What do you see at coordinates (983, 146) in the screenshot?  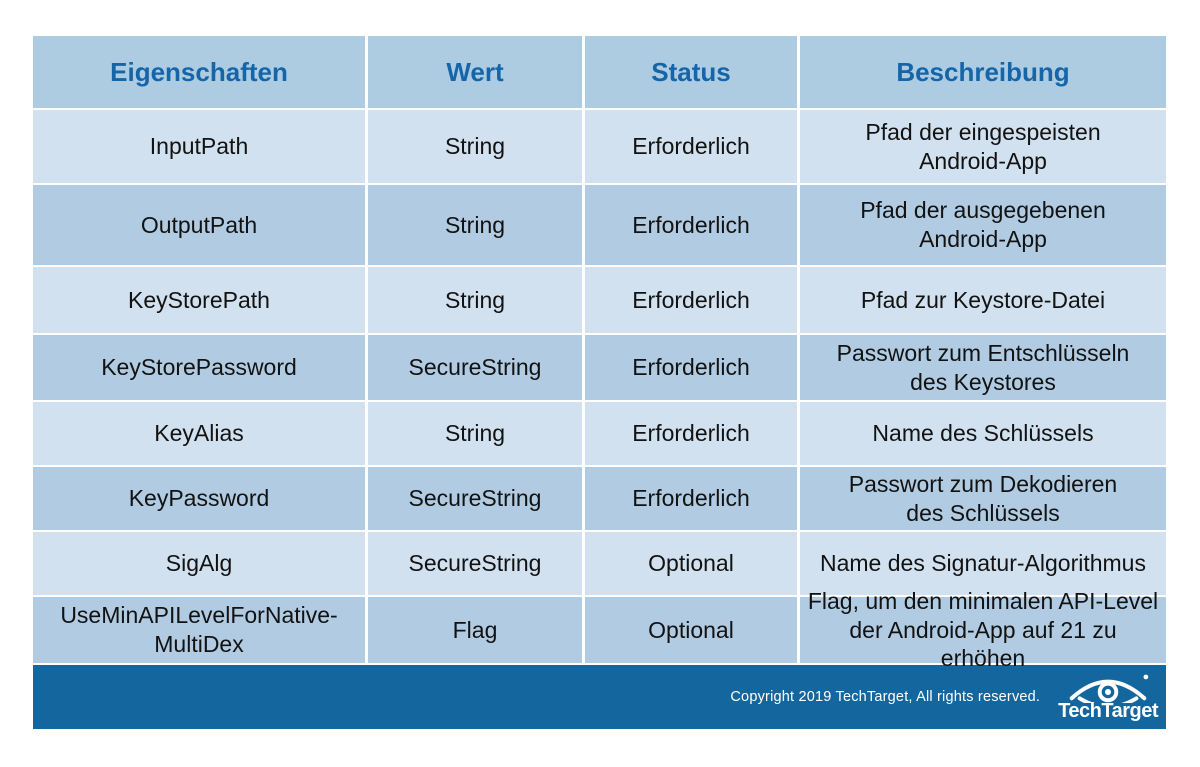 I see `cell-description: Pfad der eingespeisten Android-App` at bounding box center [983, 146].